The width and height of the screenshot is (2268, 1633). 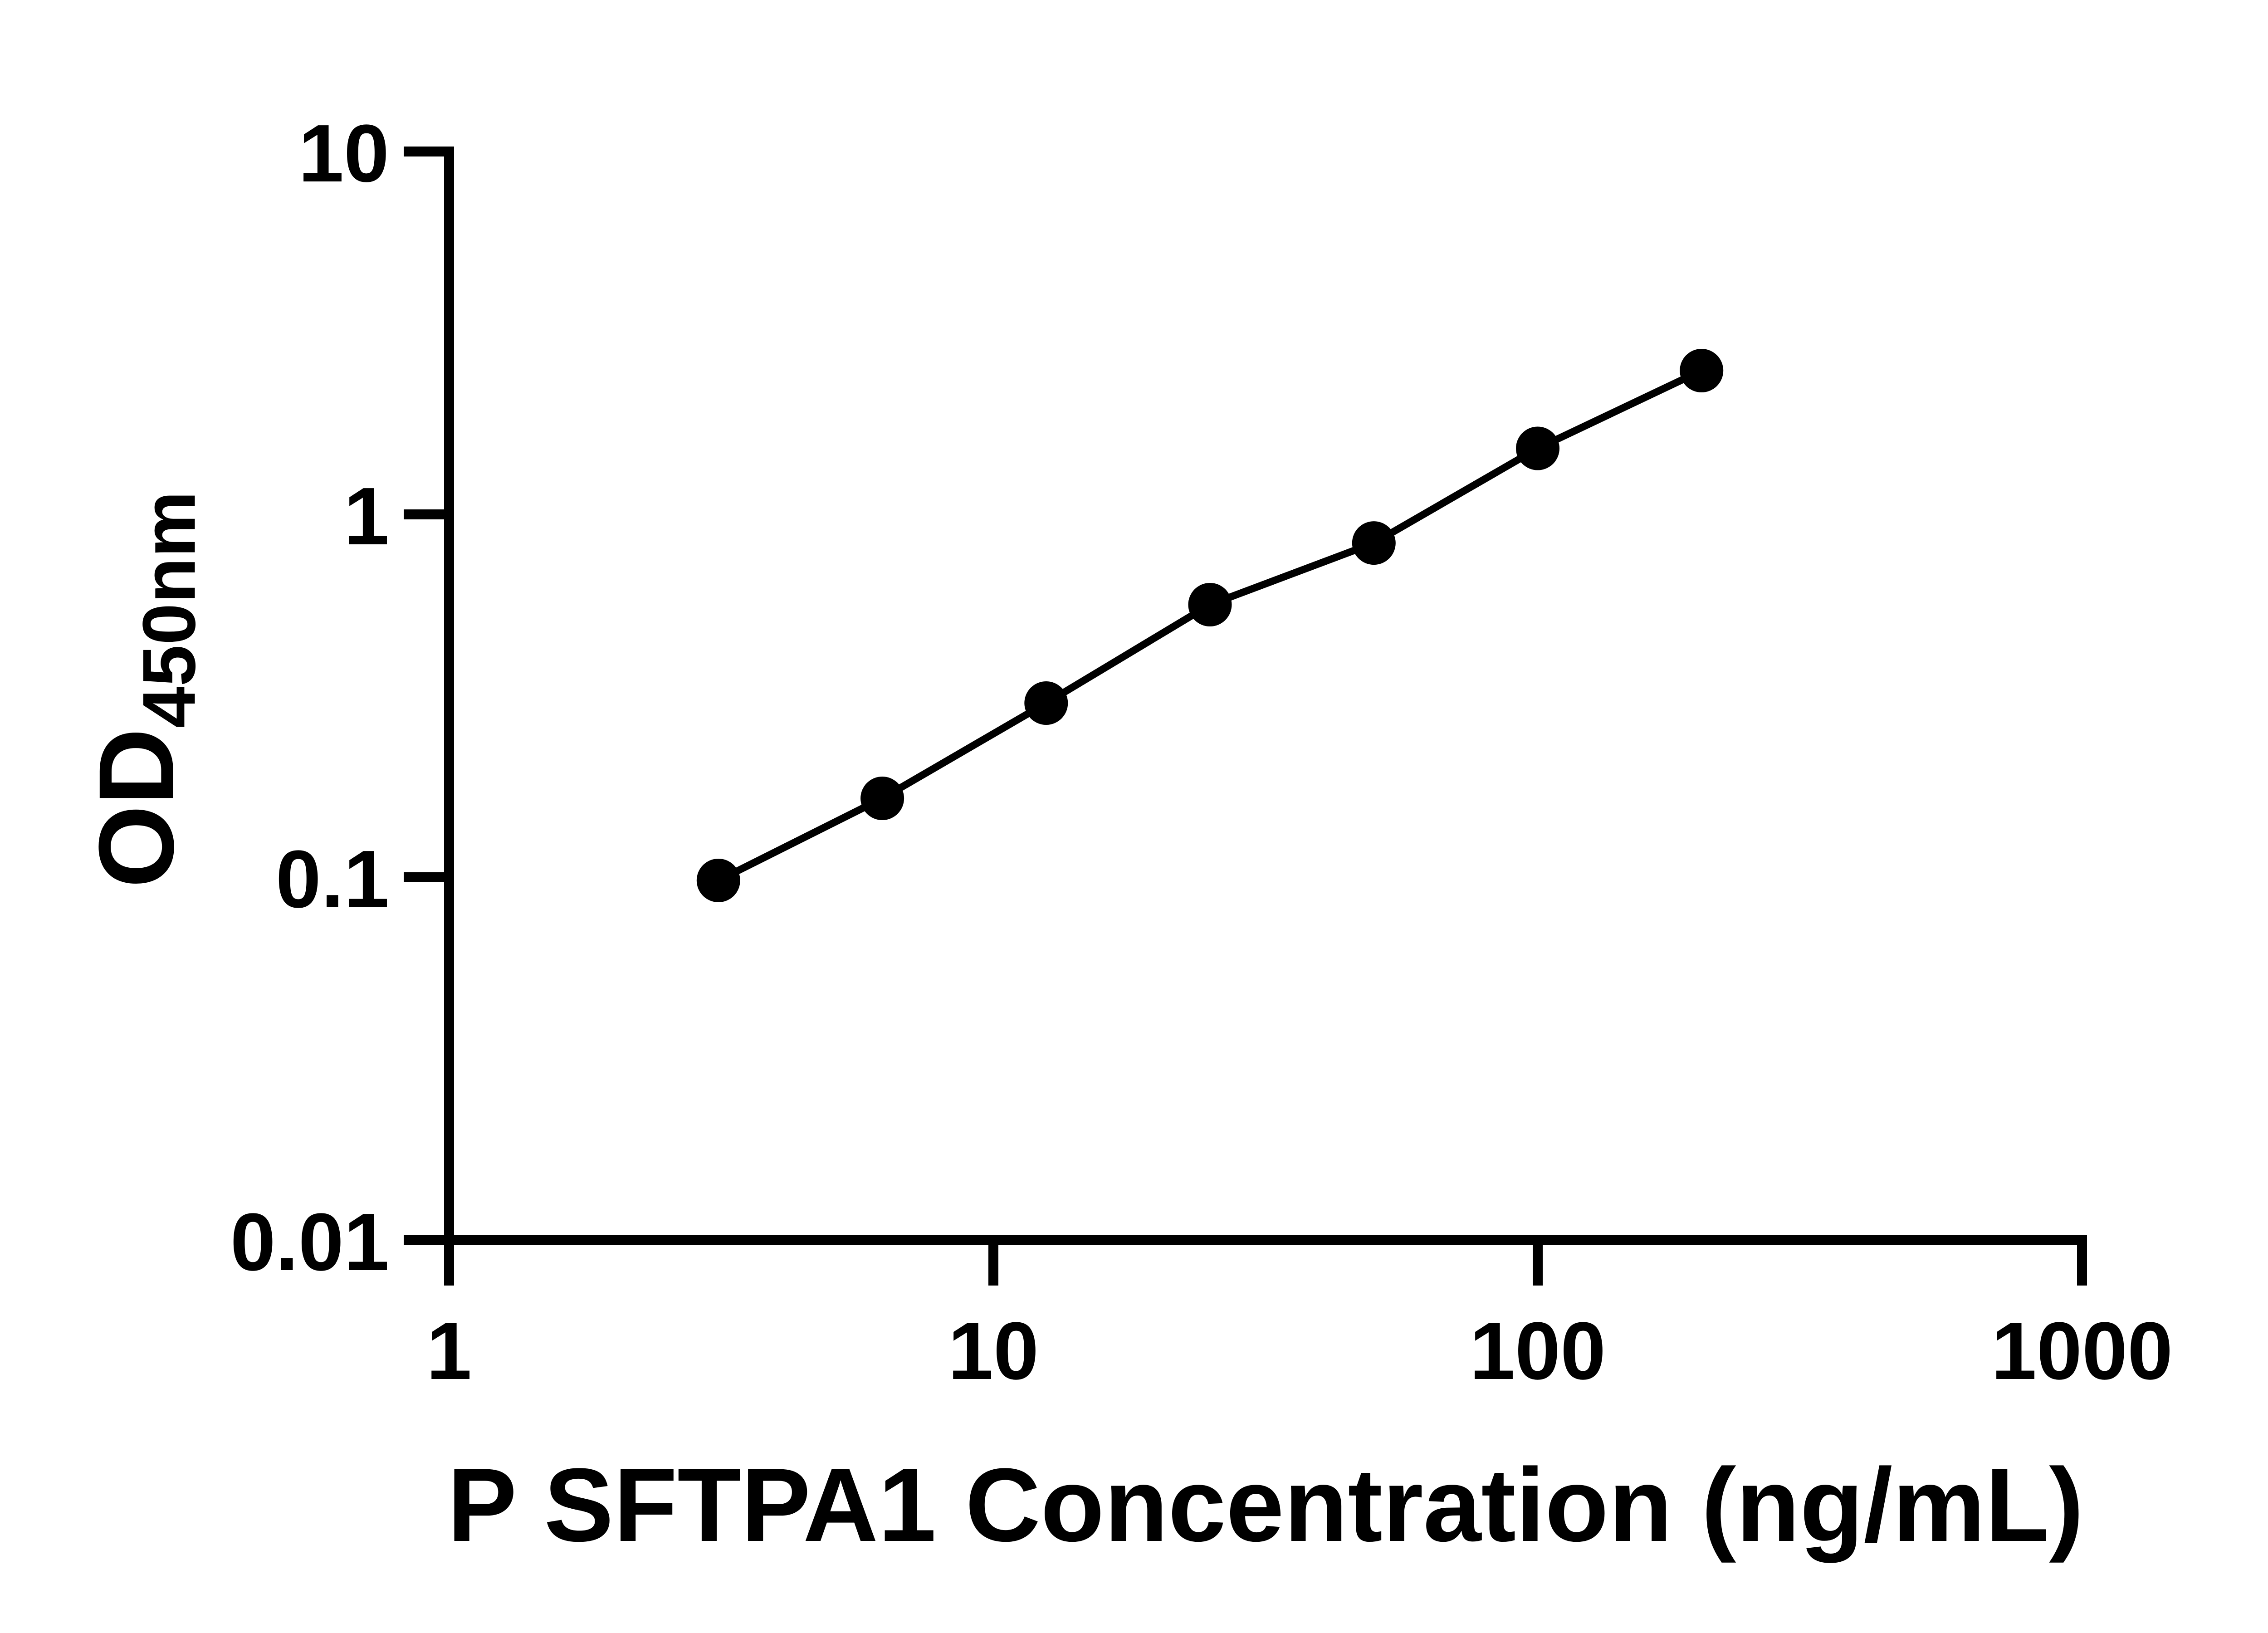 What do you see at coordinates (344, 153) in the screenshot?
I see `y-tick-label-10: 10` at bounding box center [344, 153].